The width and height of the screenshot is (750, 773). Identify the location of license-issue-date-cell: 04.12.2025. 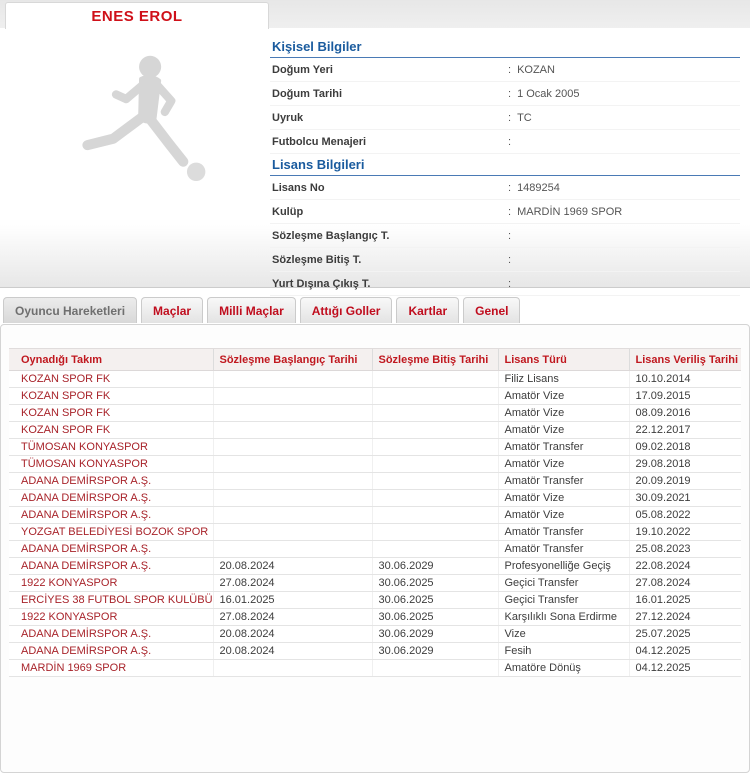
(684, 668).